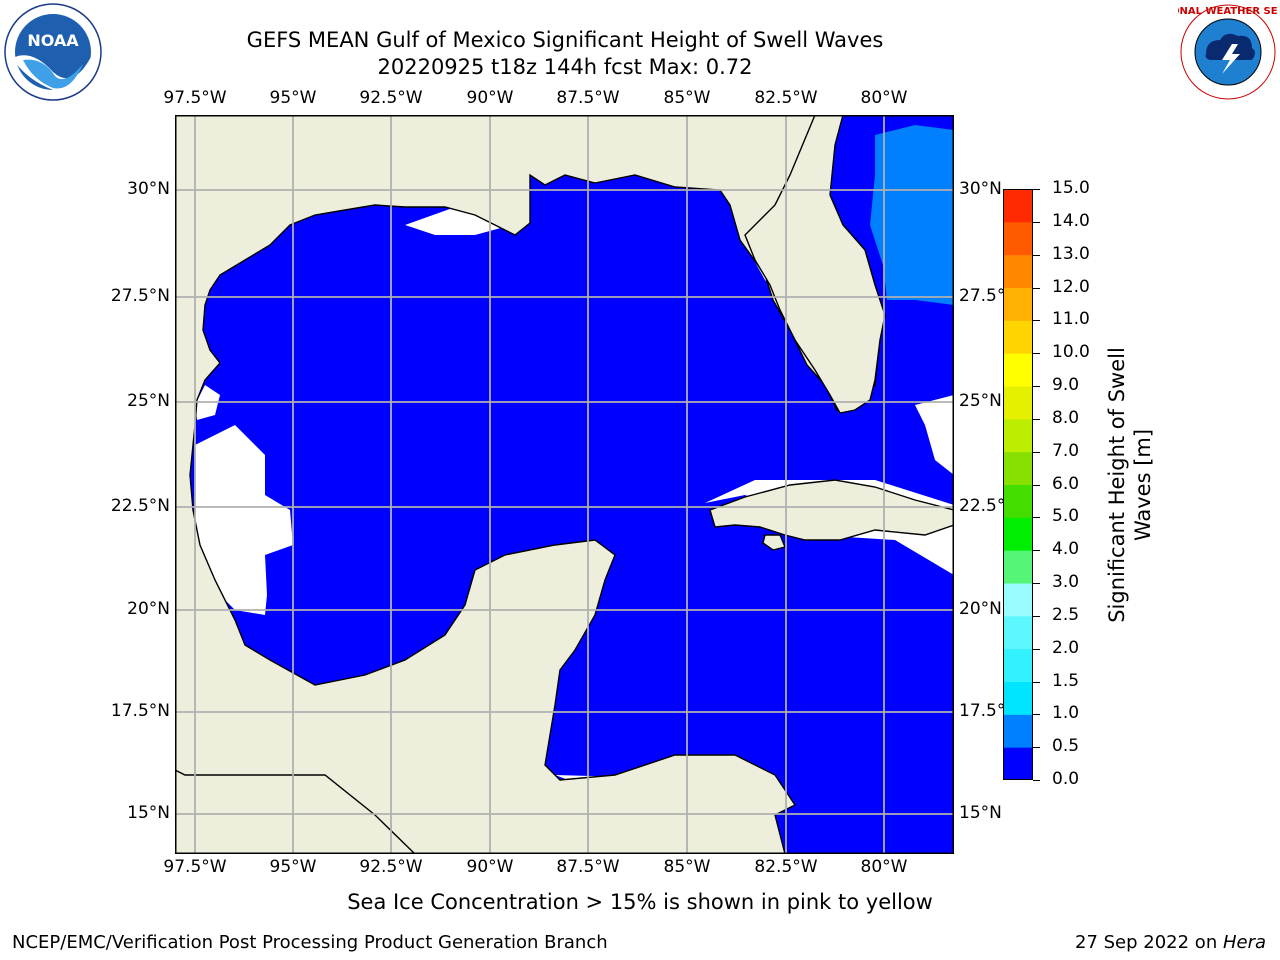 The height and width of the screenshot is (960, 1280). I want to click on colorbar-tick-label: 11.0, so click(1071, 319).